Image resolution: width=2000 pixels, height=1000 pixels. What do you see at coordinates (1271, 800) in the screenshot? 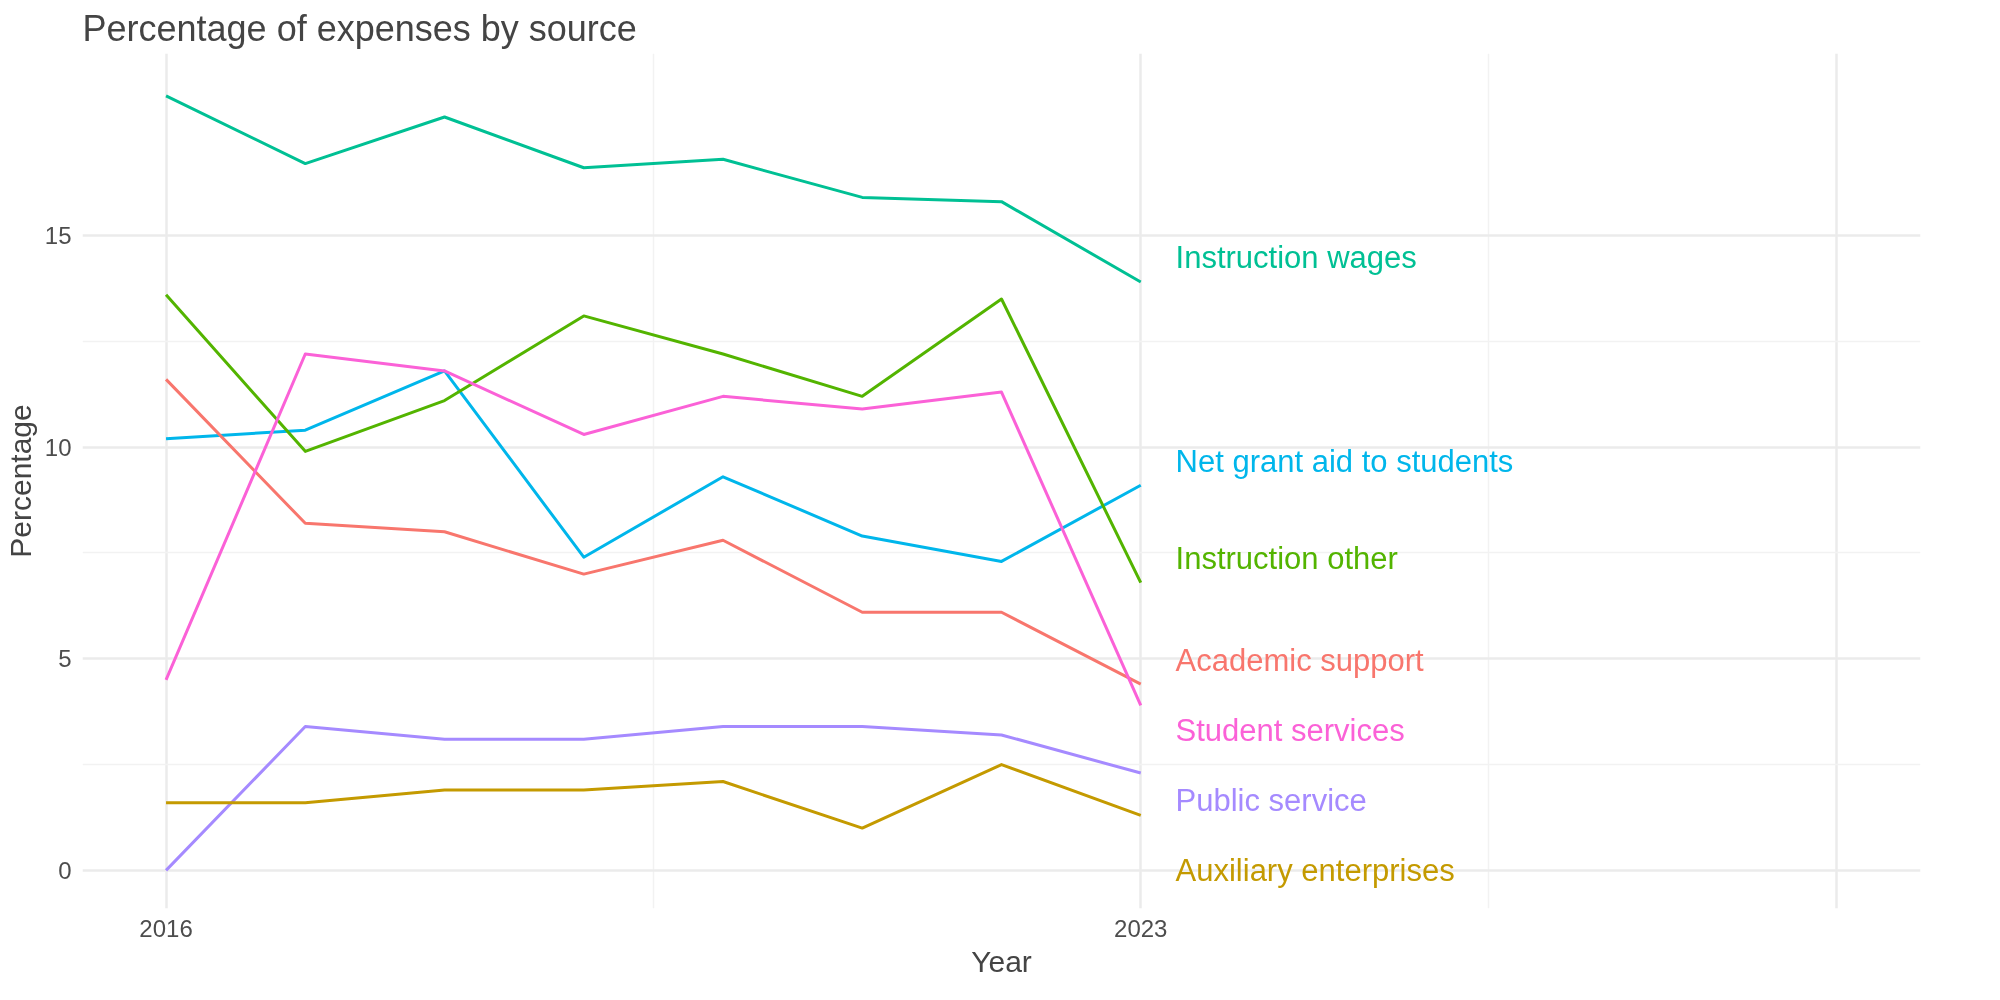
I see `series-label: Public service` at bounding box center [1271, 800].